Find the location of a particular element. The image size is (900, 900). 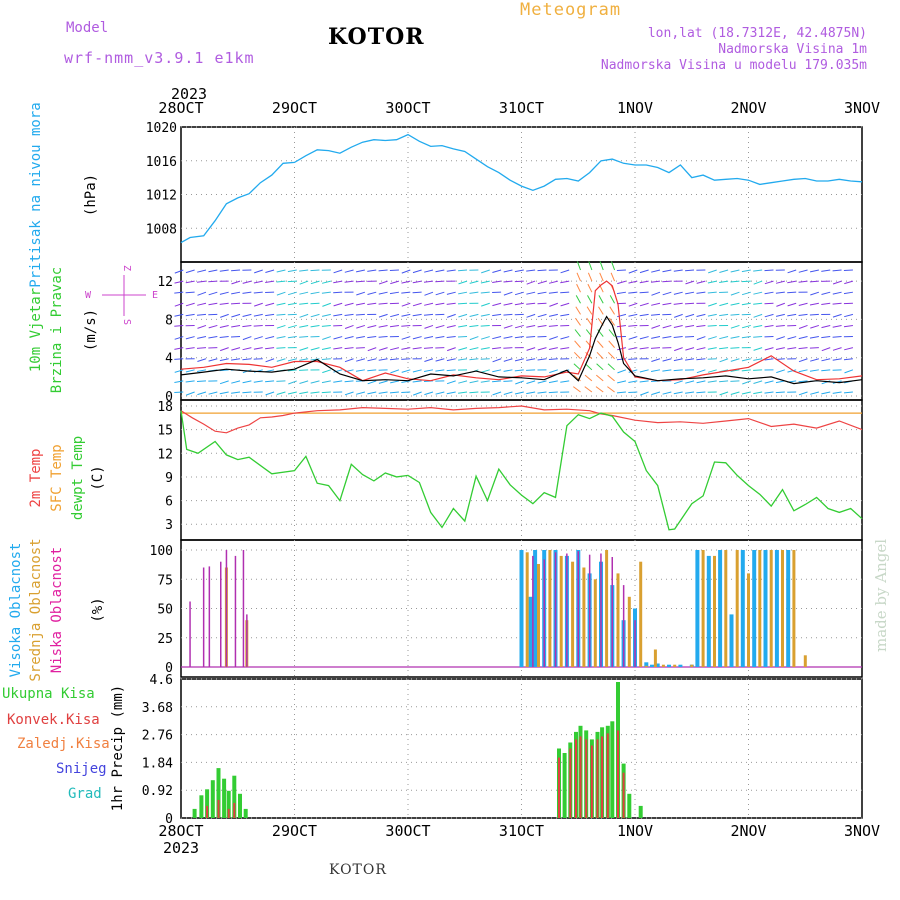

axis-label: 10m Vjetar is located at coordinates (36, 330).